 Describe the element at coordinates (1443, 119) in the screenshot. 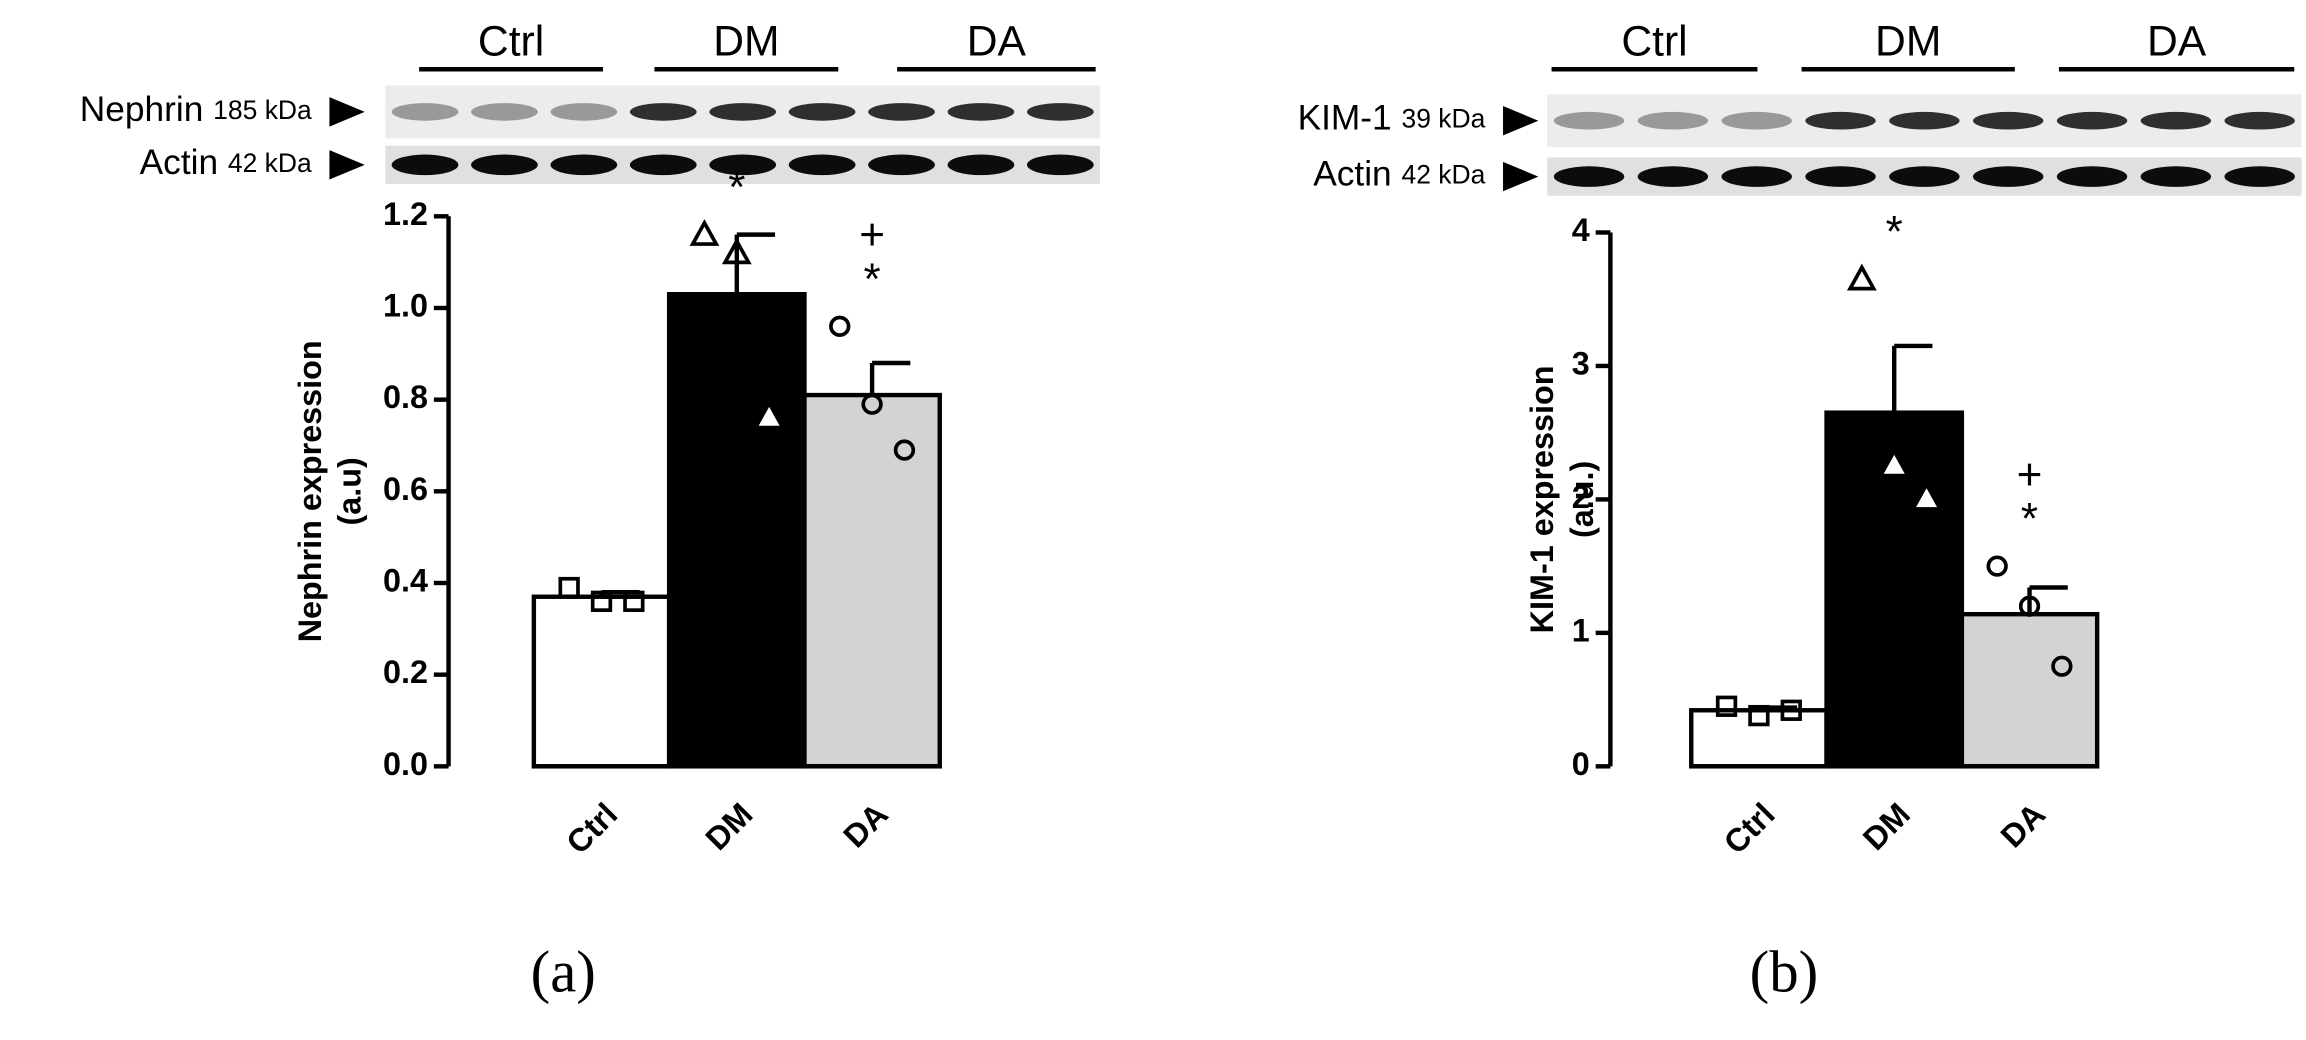

I see `blot-size: 39 kDa` at that location.